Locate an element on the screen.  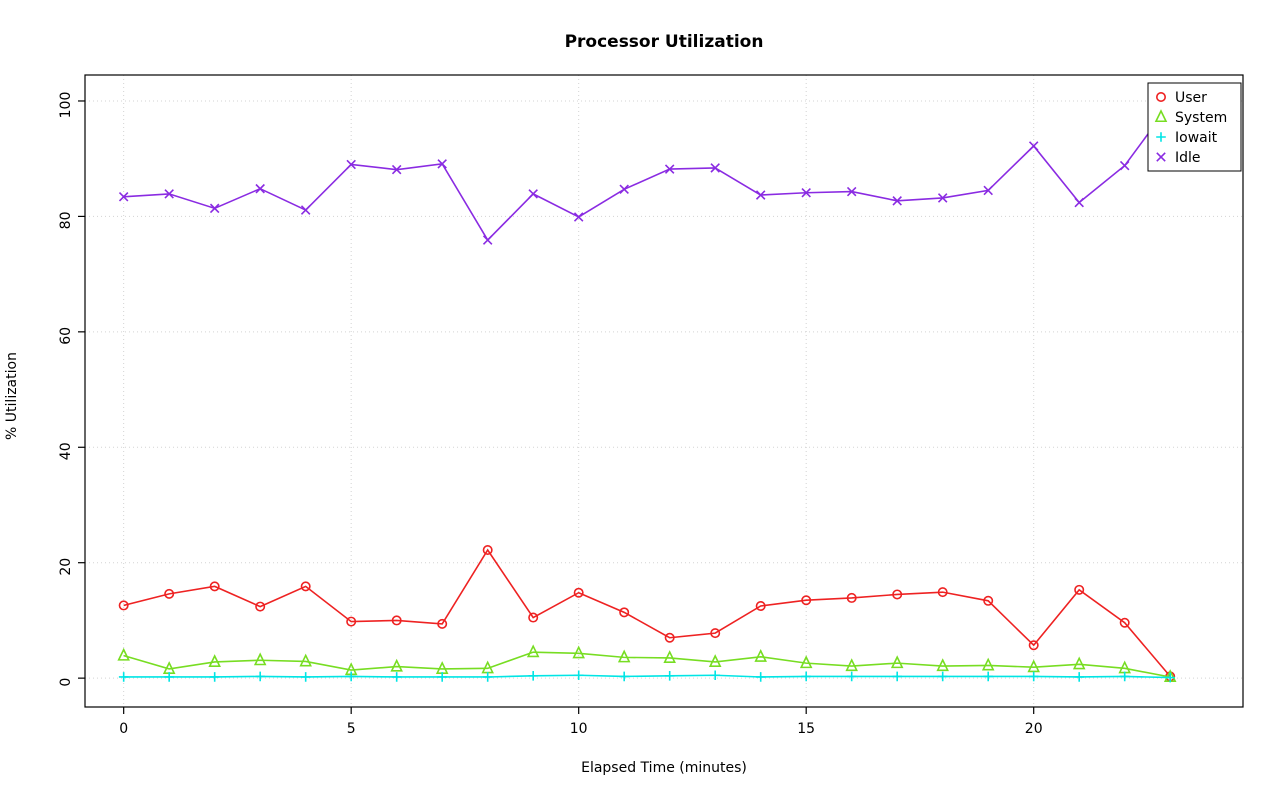
legend-label-user: User is located at coordinates (1191, 98).